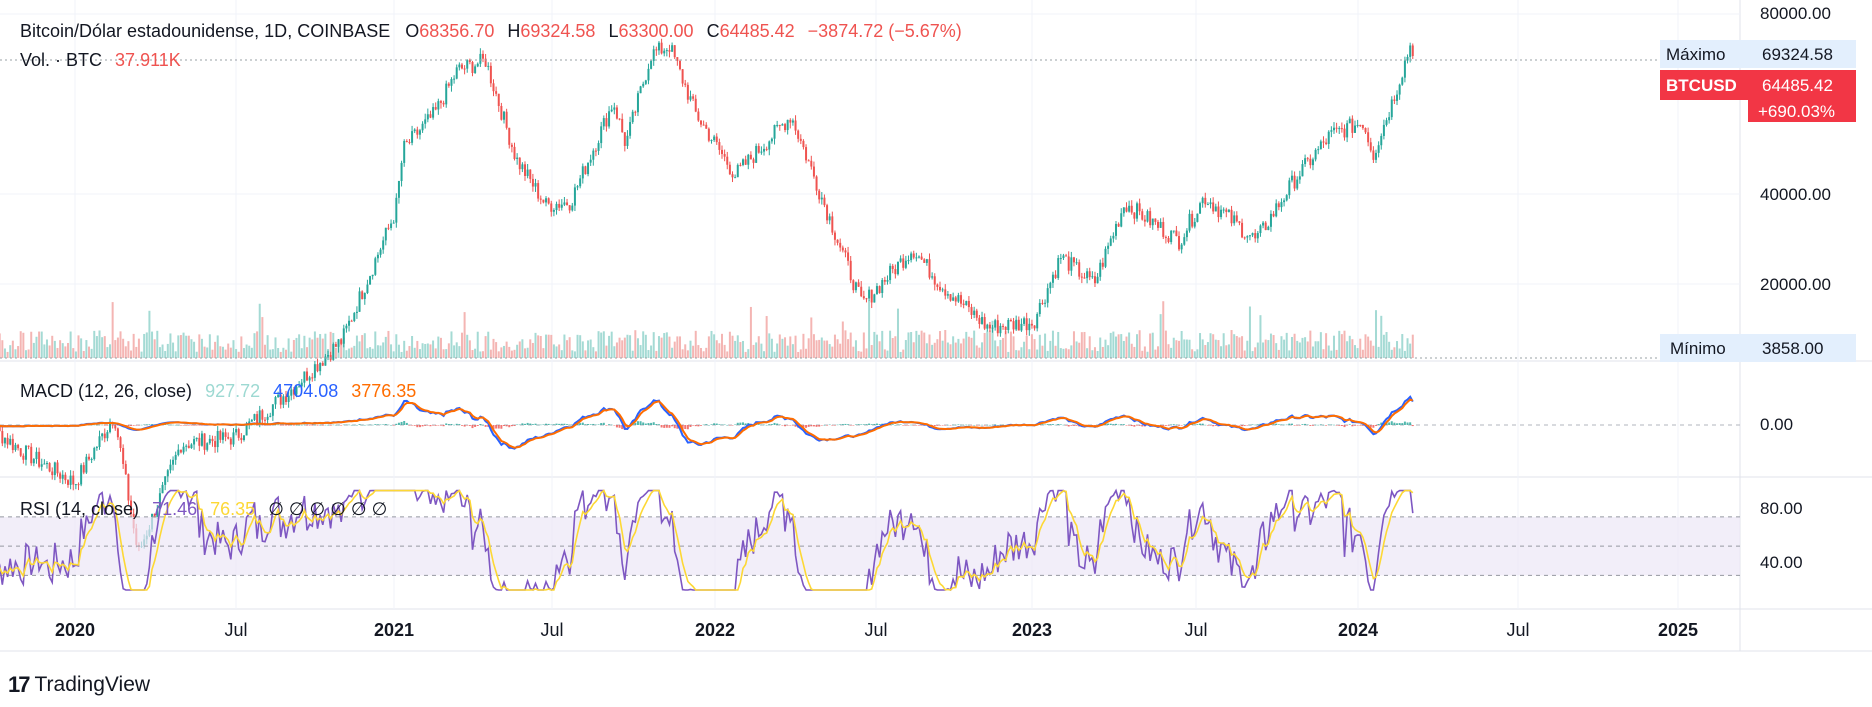 This screenshot has height=707, width=1872. What do you see at coordinates (203, 509) in the screenshot?
I see `rsi-legend: RSI (14, close) 71.46 76.35 ∅ ∅ ∅ ∅ ∅ ∅` at bounding box center [203, 509].